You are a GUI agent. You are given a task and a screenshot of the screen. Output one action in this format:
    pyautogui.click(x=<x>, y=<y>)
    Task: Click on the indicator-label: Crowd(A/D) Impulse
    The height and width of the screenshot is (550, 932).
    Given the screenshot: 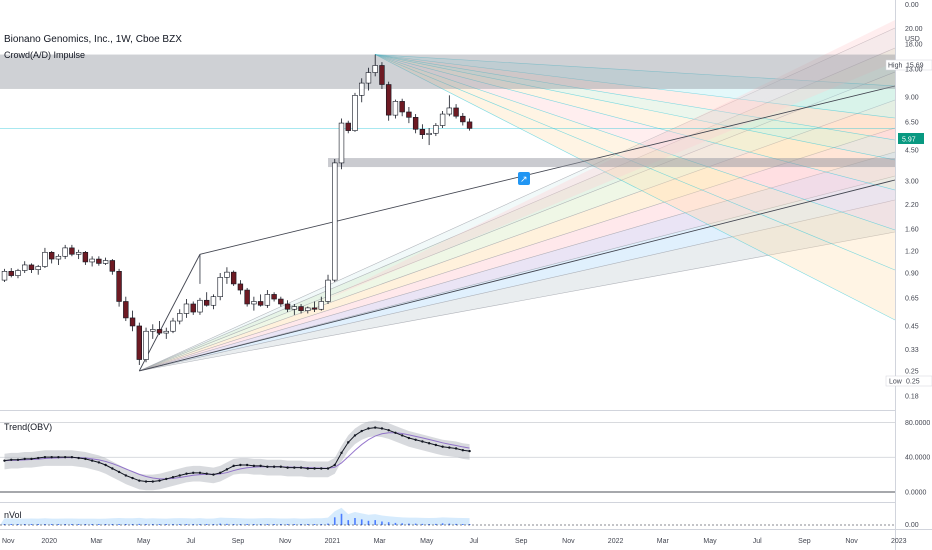 What is the action you would take?
    pyautogui.click(x=44, y=55)
    